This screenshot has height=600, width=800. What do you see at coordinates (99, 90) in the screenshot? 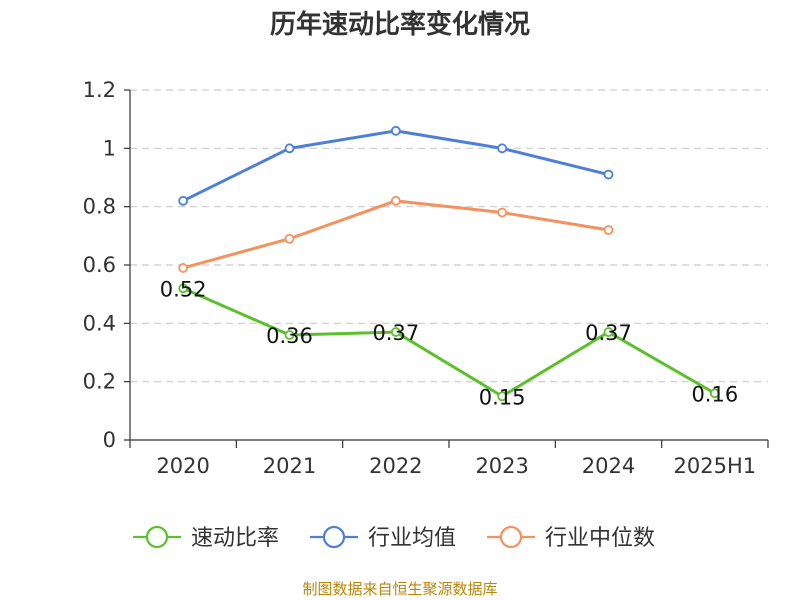
I see `y-tick-label: 1.2` at bounding box center [99, 90].